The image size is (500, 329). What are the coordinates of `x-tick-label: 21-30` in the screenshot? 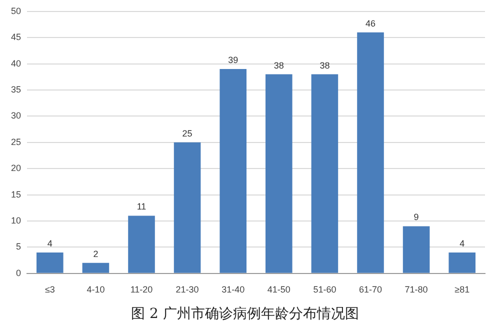 It's located at (187, 289).